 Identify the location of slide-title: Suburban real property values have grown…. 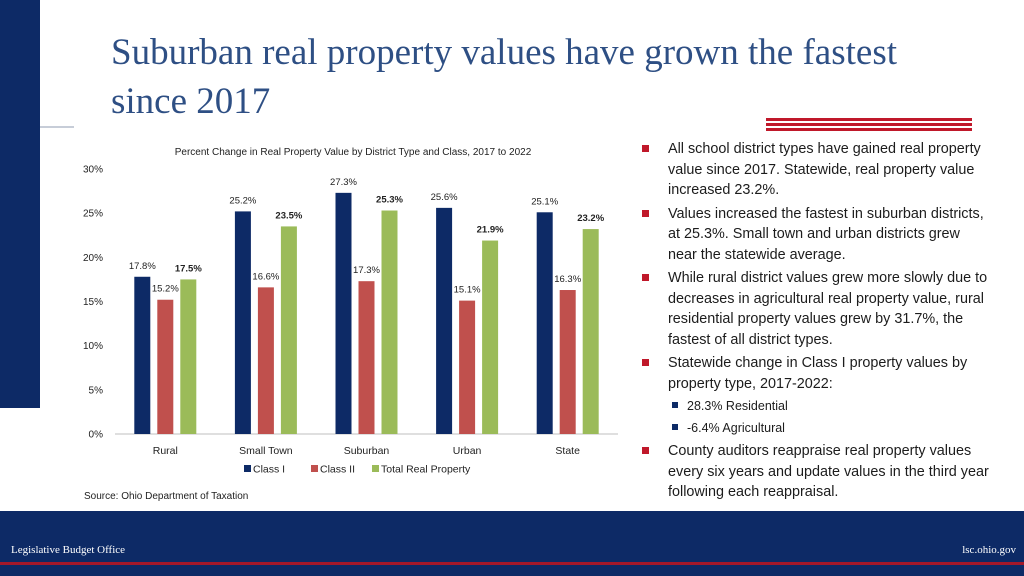
(504, 77).